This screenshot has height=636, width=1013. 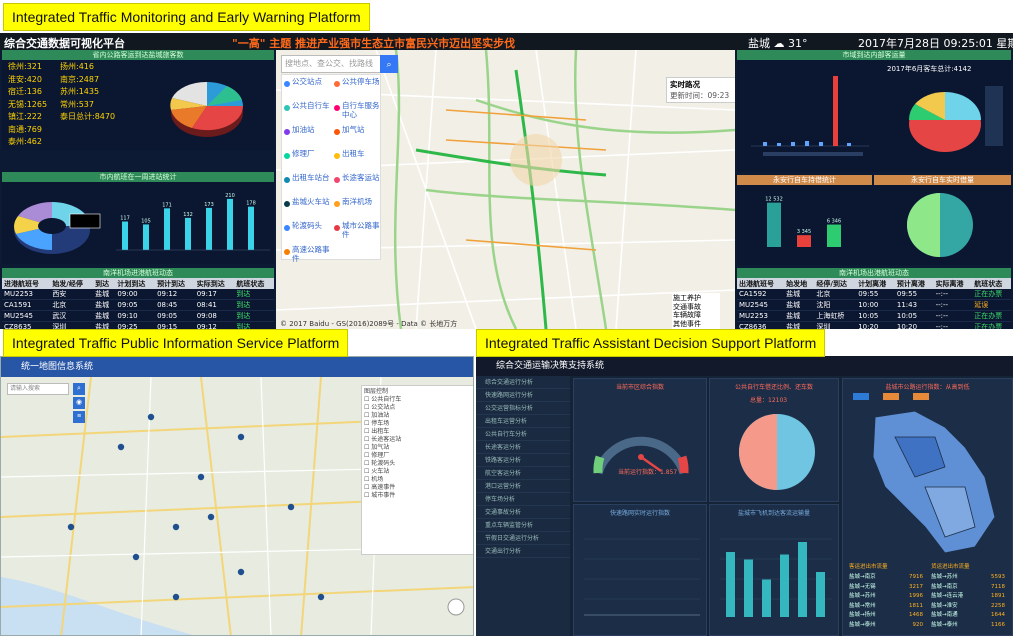 I want to click on map-search-button: ⌕, so click(x=389, y=64).